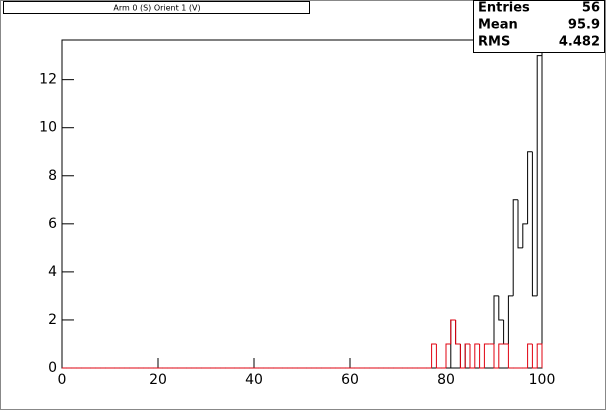 This screenshot has height=410, width=606. I want to click on x-tick-label: 20, so click(158, 380).